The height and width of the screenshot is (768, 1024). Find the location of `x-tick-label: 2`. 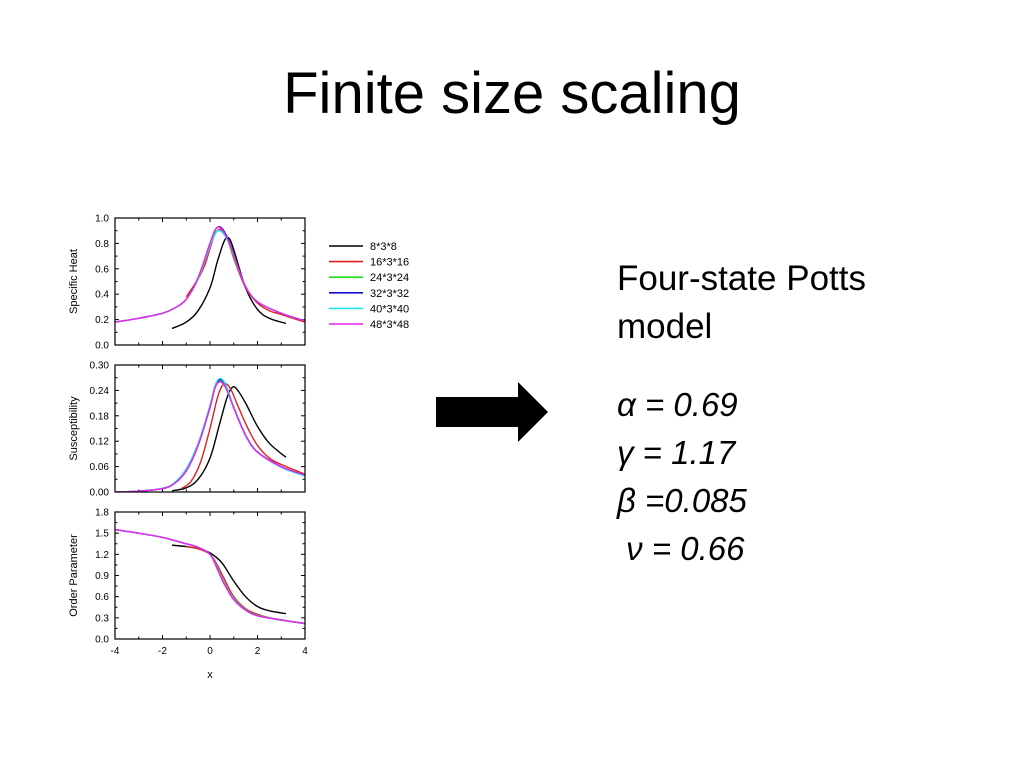

x-tick-label: 2 is located at coordinates (258, 651).